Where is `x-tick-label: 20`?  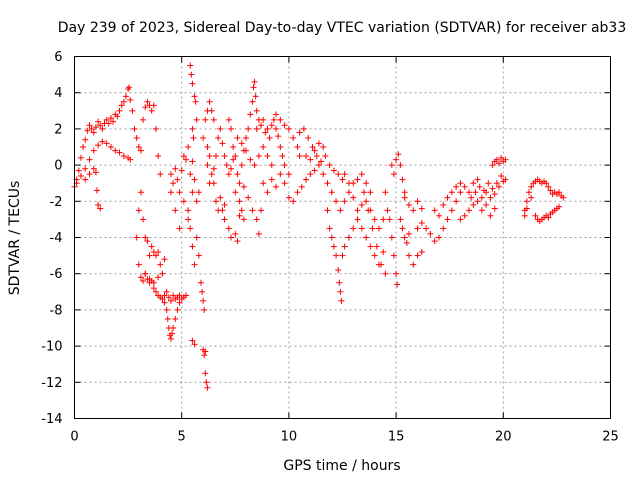 x-tick-label: 20 is located at coordinates (503, 437).